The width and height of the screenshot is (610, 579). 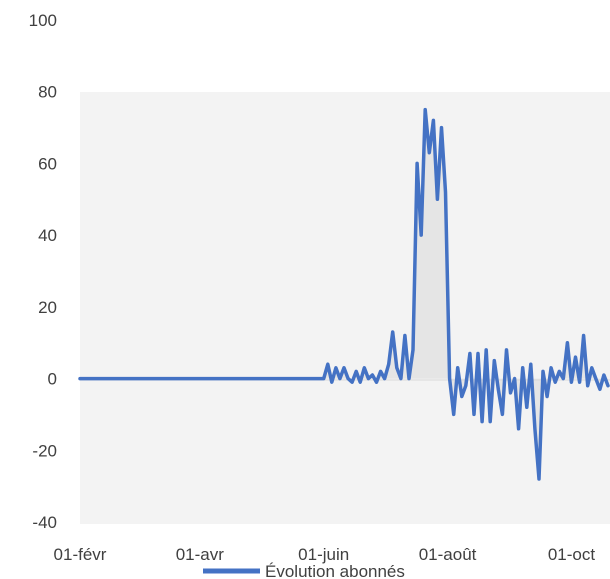 I want to click on y-tick-label: -40, so click(x=44, y=522).